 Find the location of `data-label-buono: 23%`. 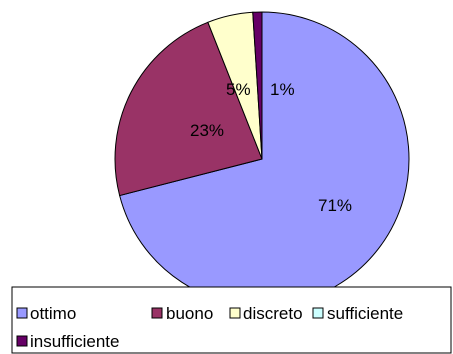

data-label-buono: 23% is located at coordinates (207, 130).